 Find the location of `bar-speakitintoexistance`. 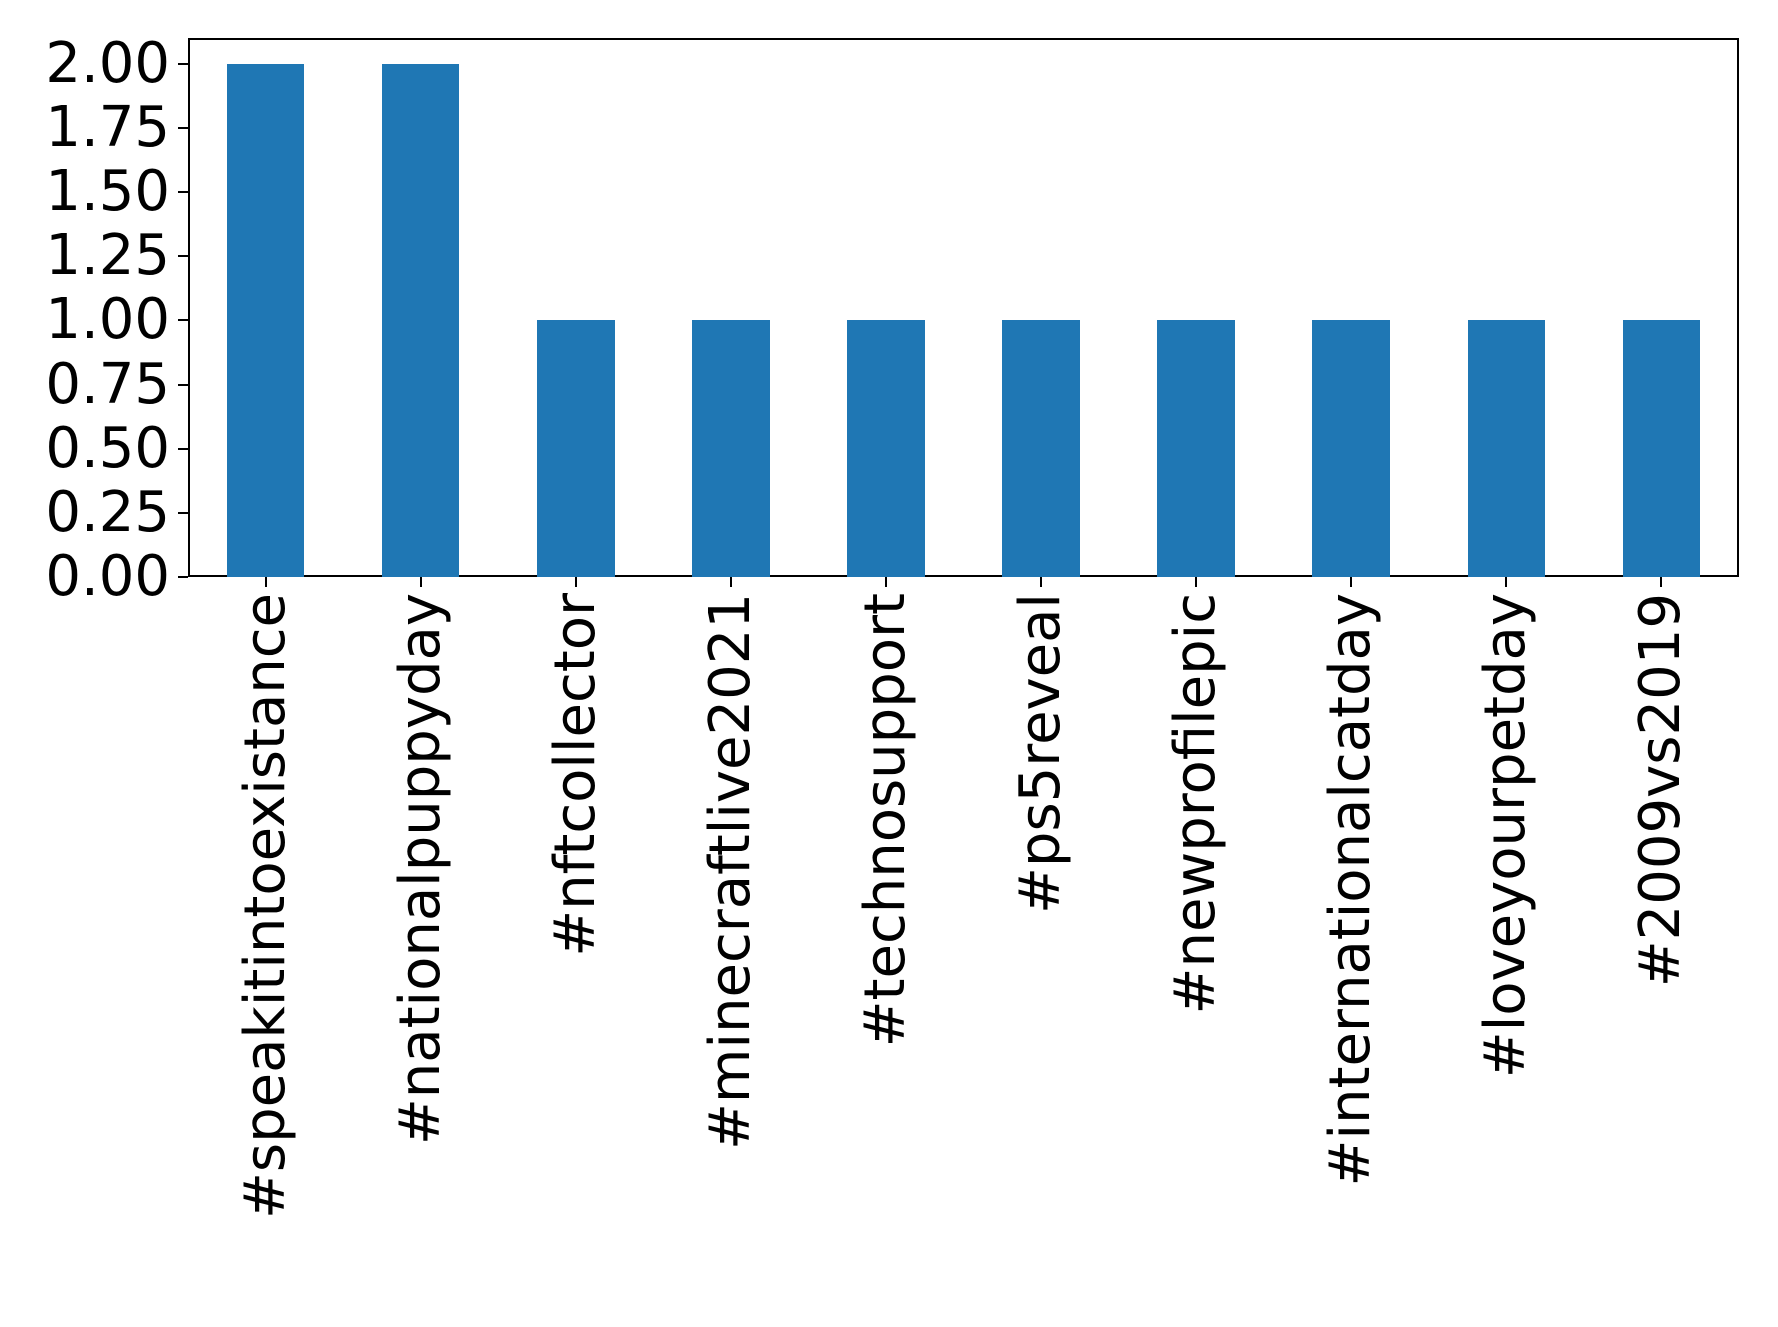

bar-speakitintoexistance is located at coordinates (265, 320).